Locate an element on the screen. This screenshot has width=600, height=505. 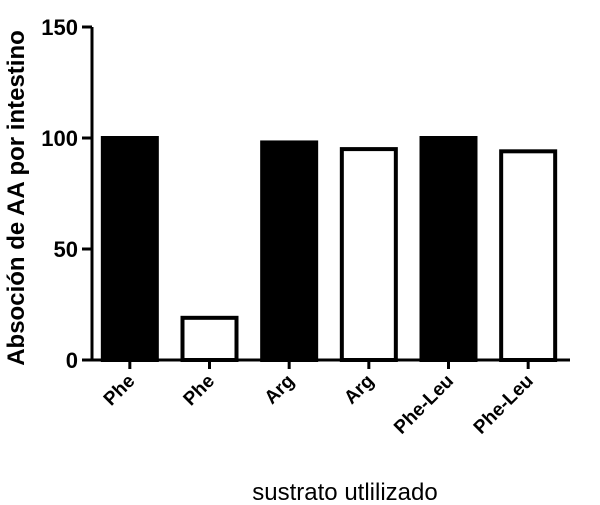
y-tick-label: 50 is located at coordinates (66, 249).